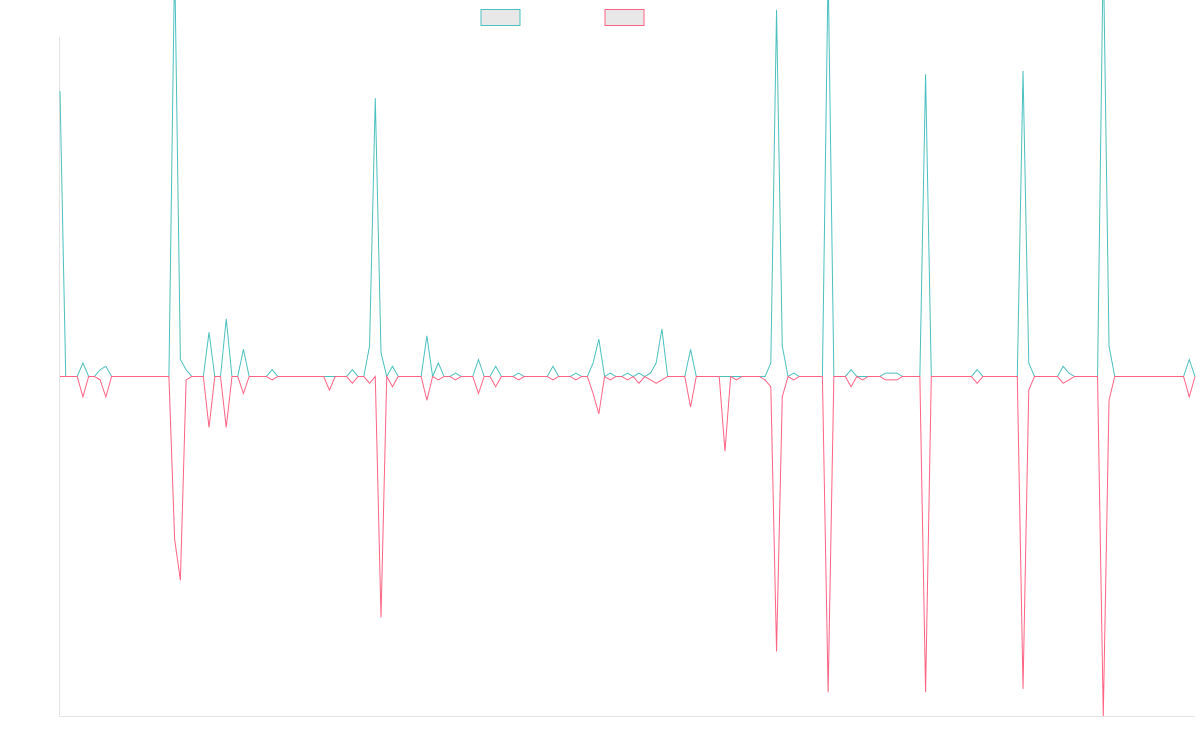  I want to click on legend, so click(562, 17).